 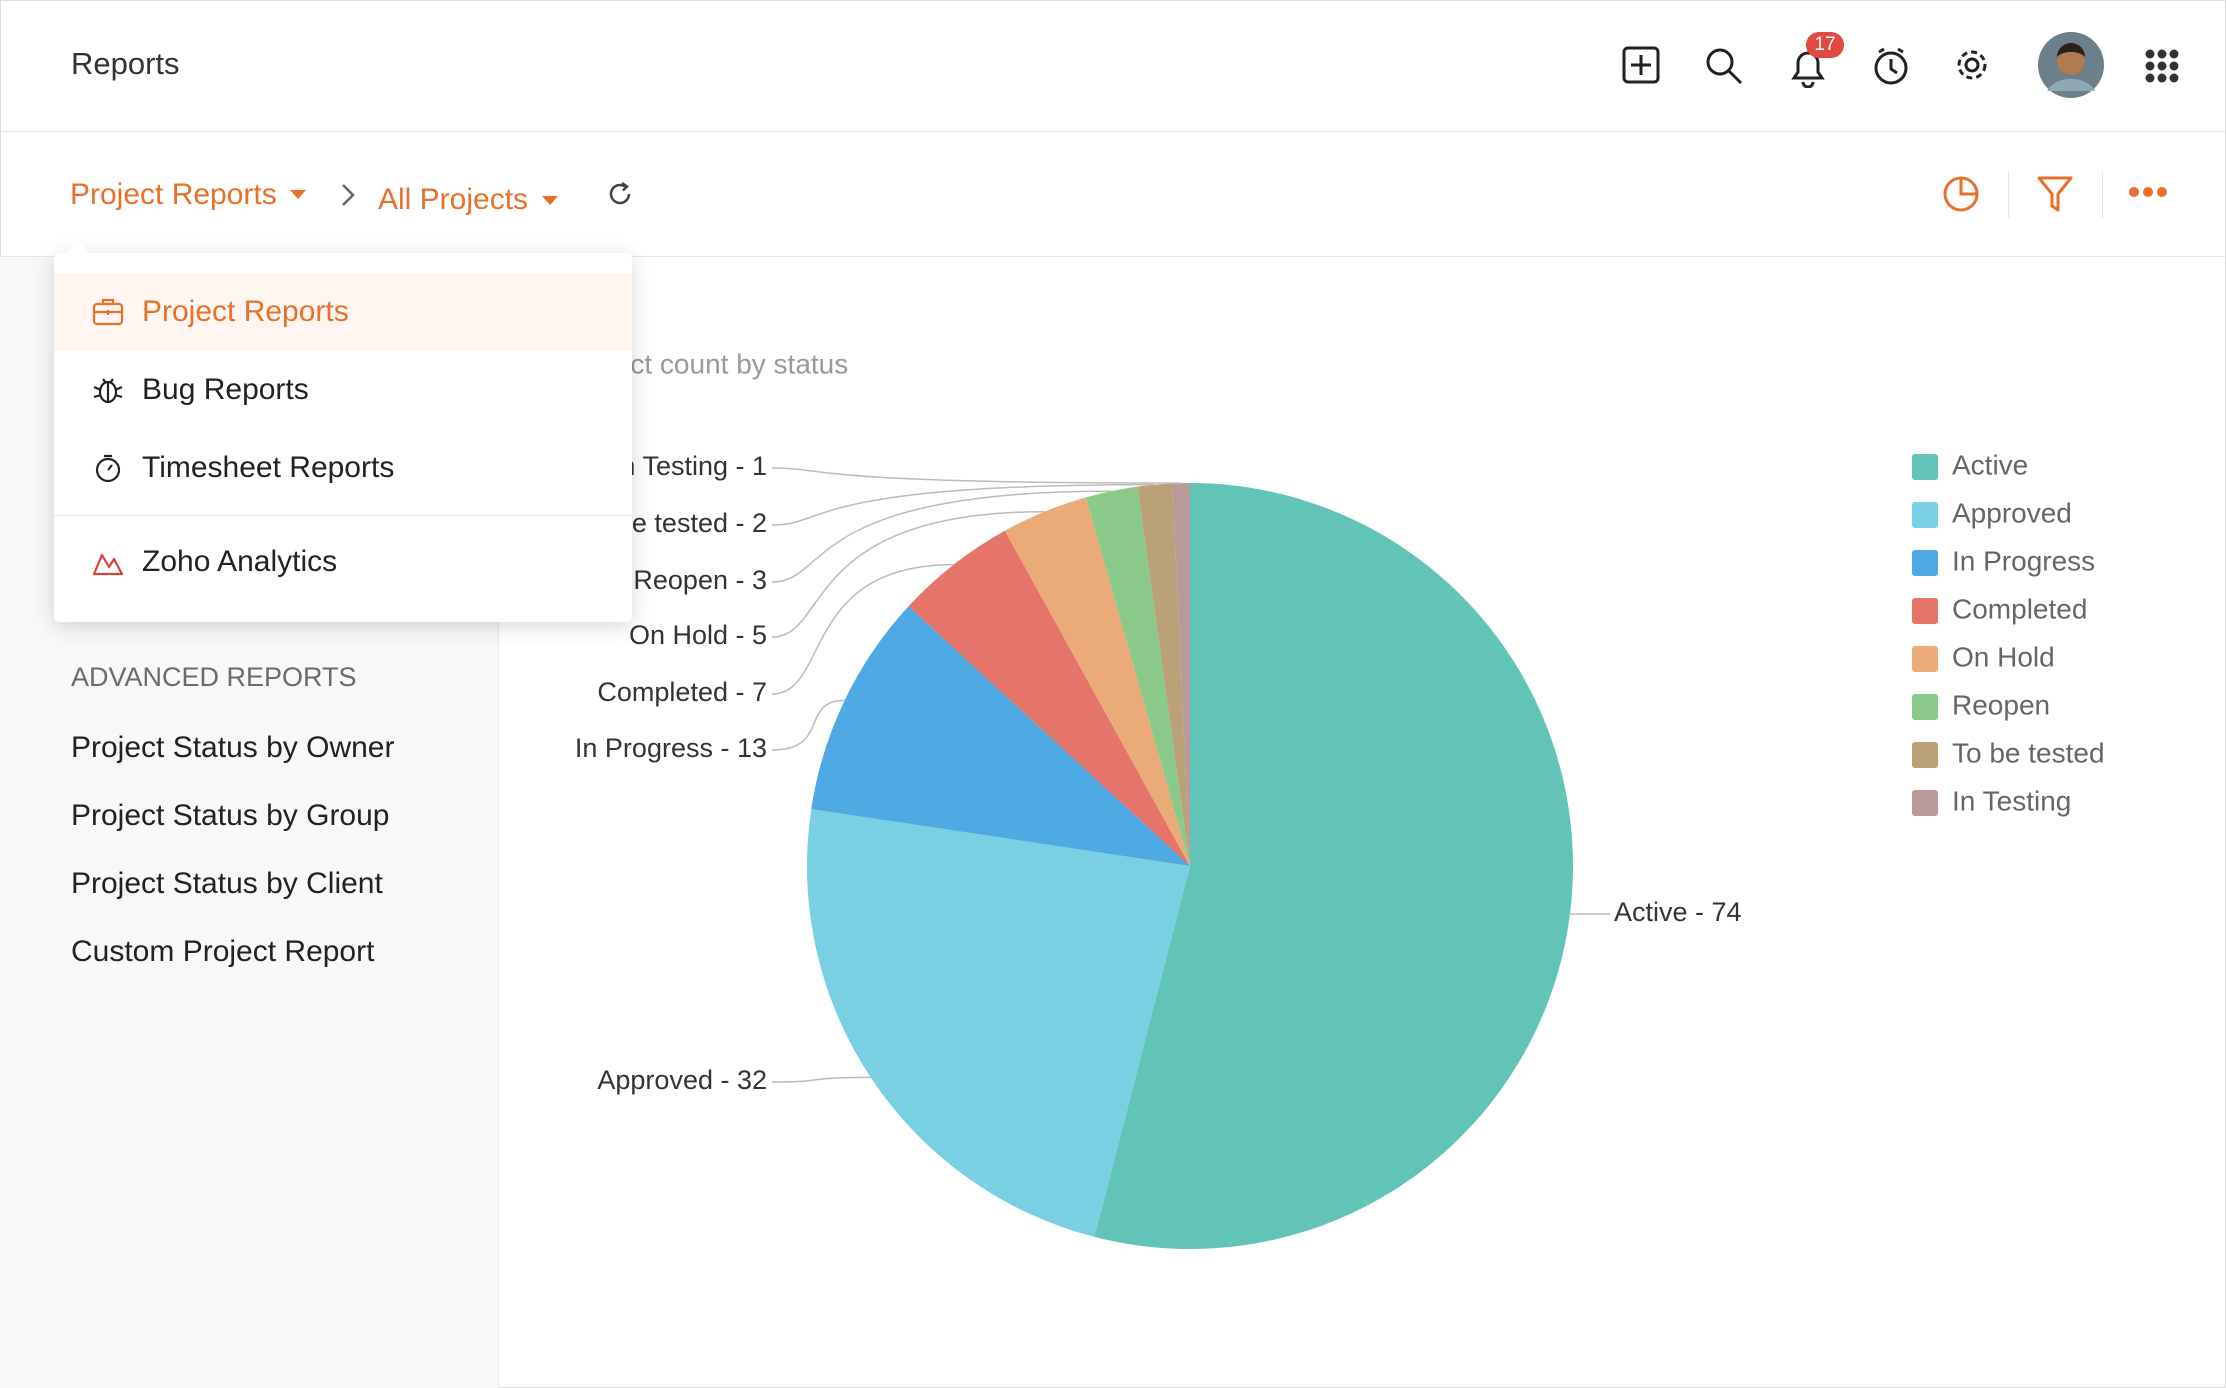 What do you see at coordinates (240, 561) in the screenshot?
I see `menu-item-label: Zoho Analytics` at bounding box center [240, 561].